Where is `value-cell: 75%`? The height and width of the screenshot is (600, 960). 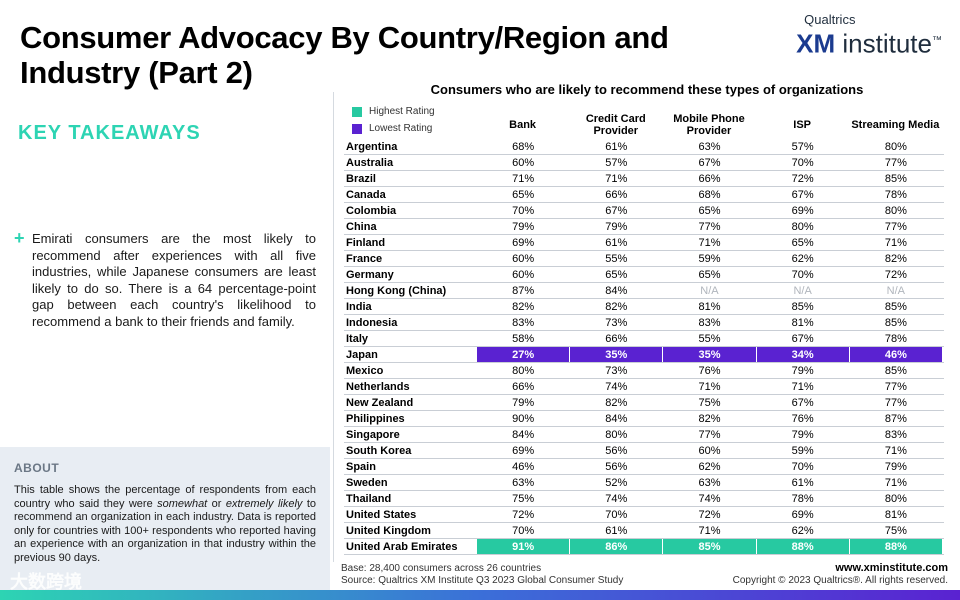
value-cell: 75% is located at coordinates (522, 498).